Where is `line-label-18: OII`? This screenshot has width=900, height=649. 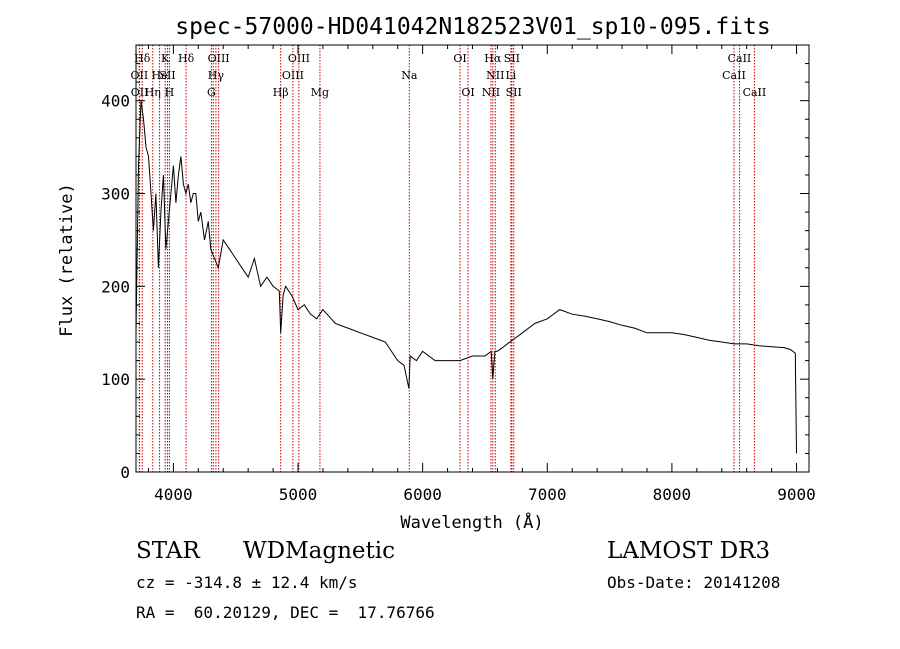
line-label-18: OII is located at coordinates (140, 92).